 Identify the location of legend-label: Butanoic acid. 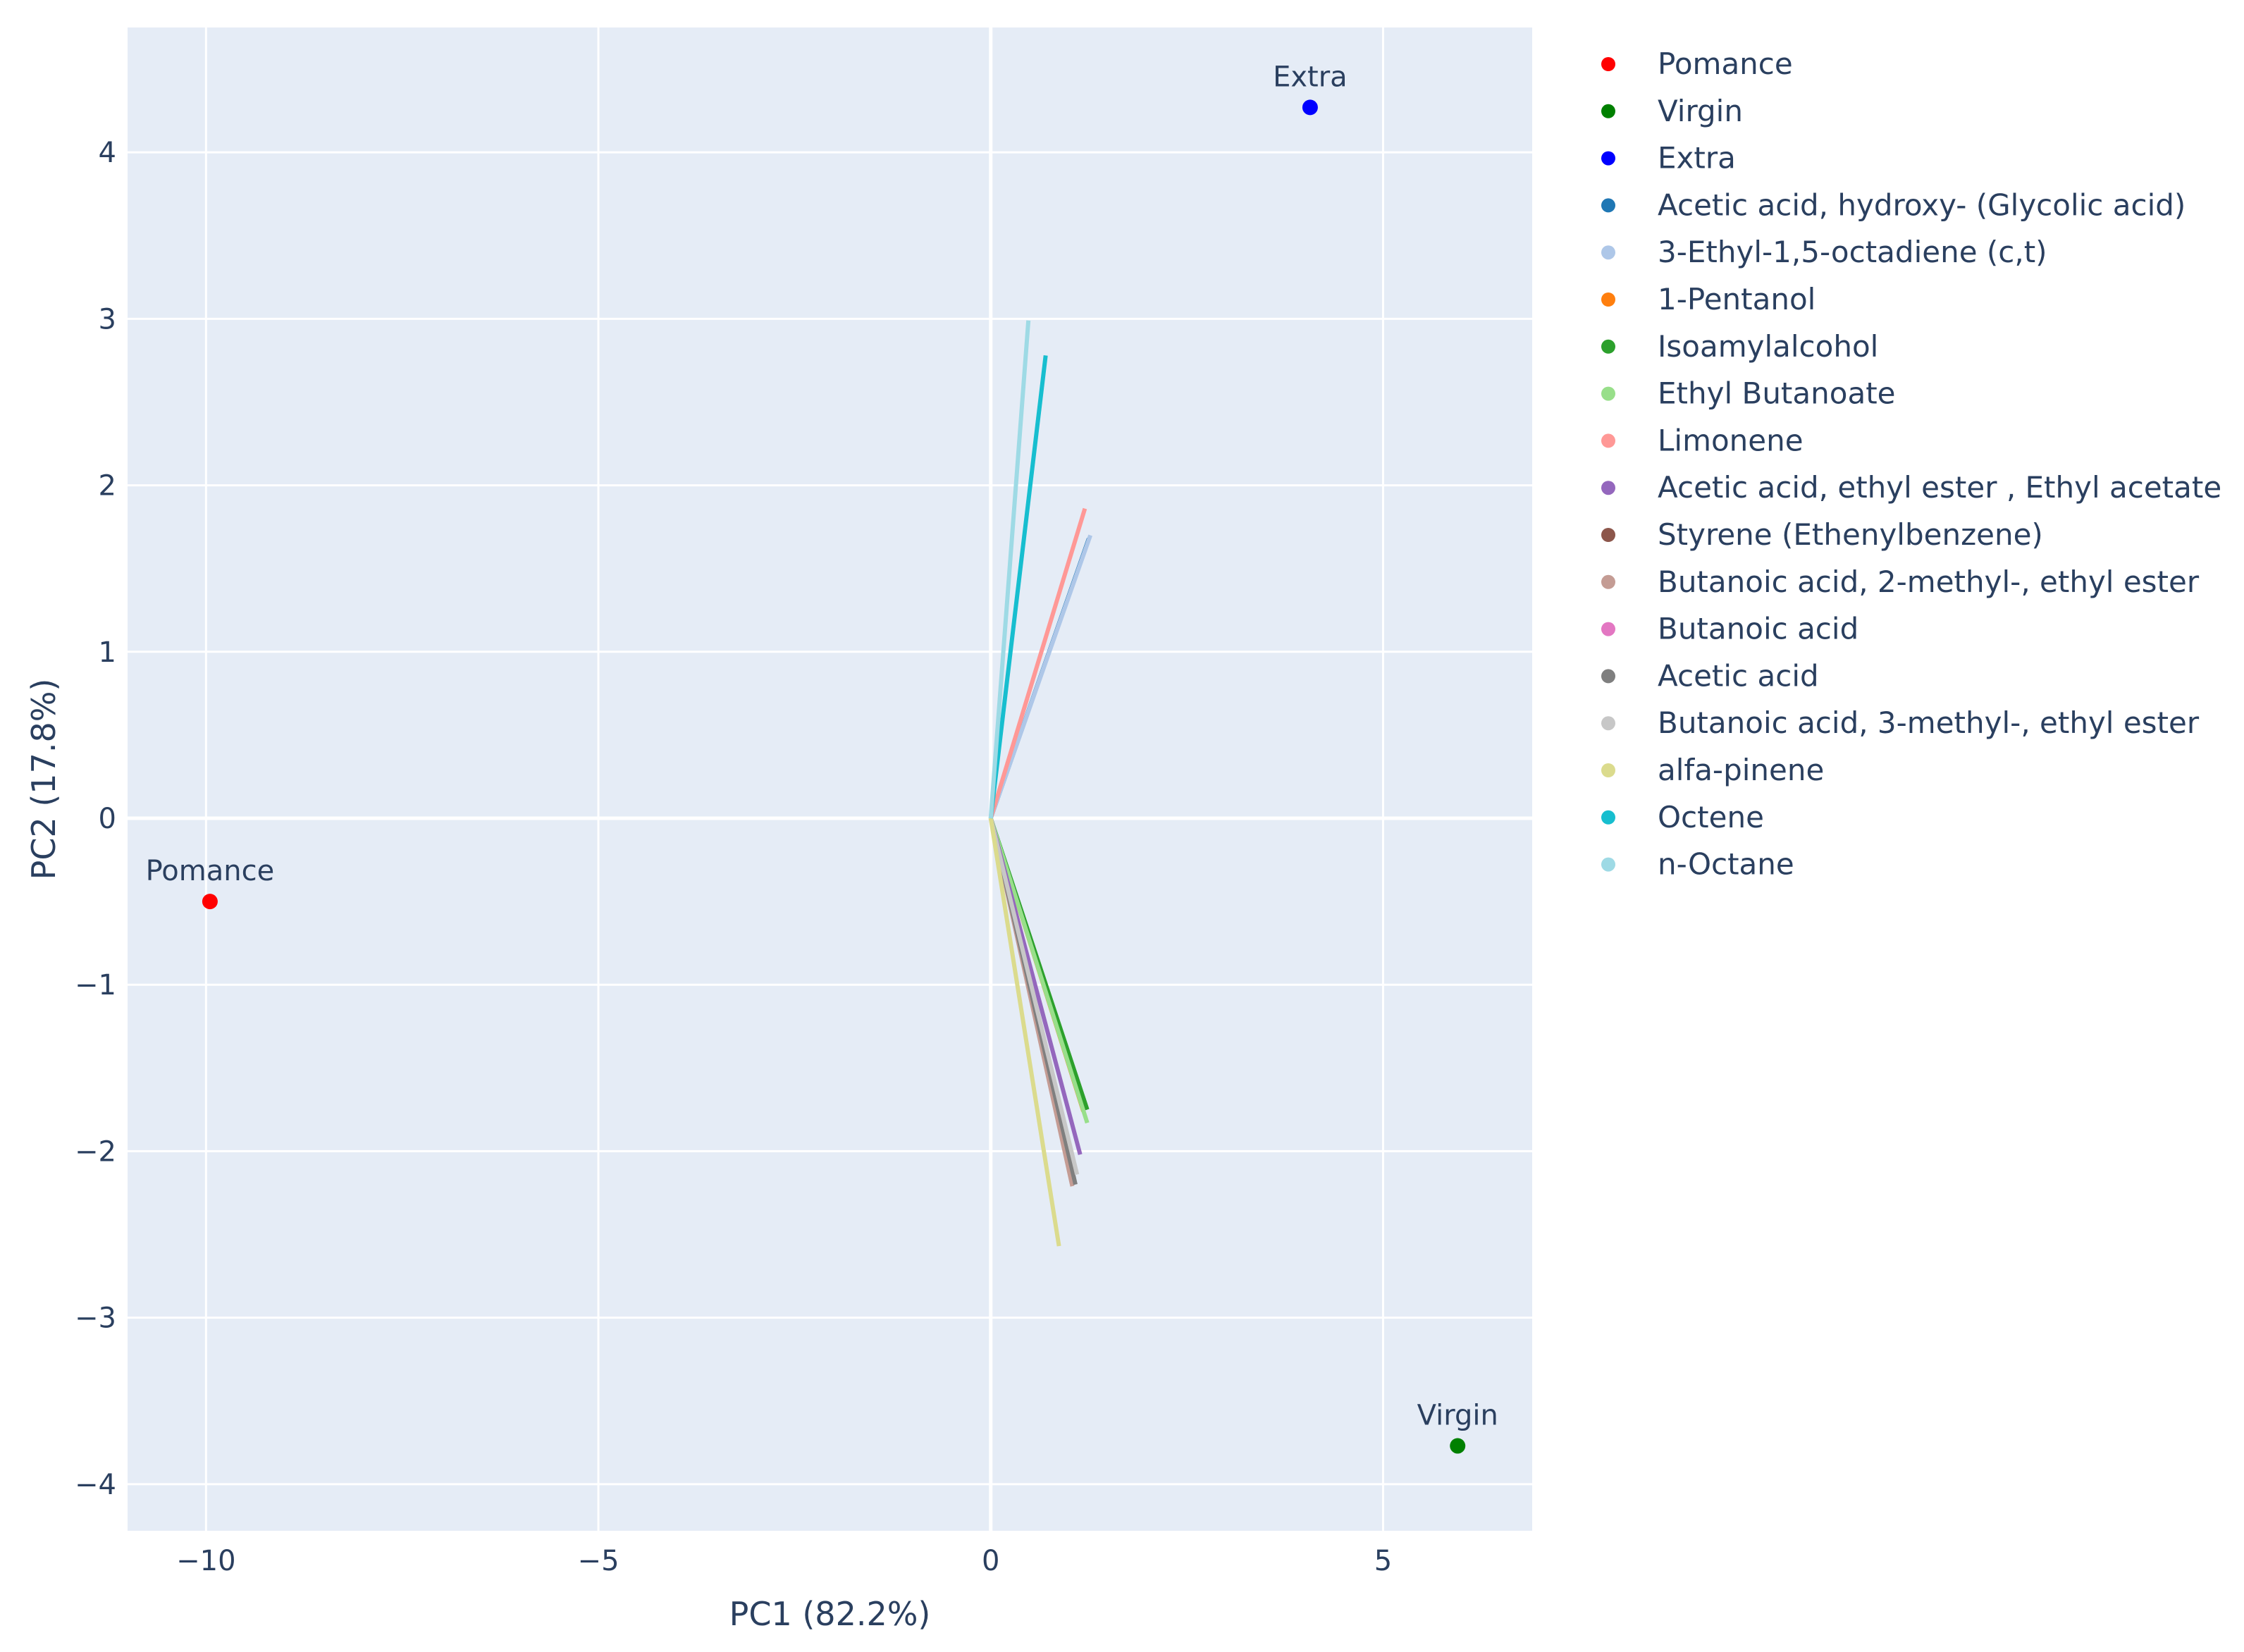
(1758, 629).